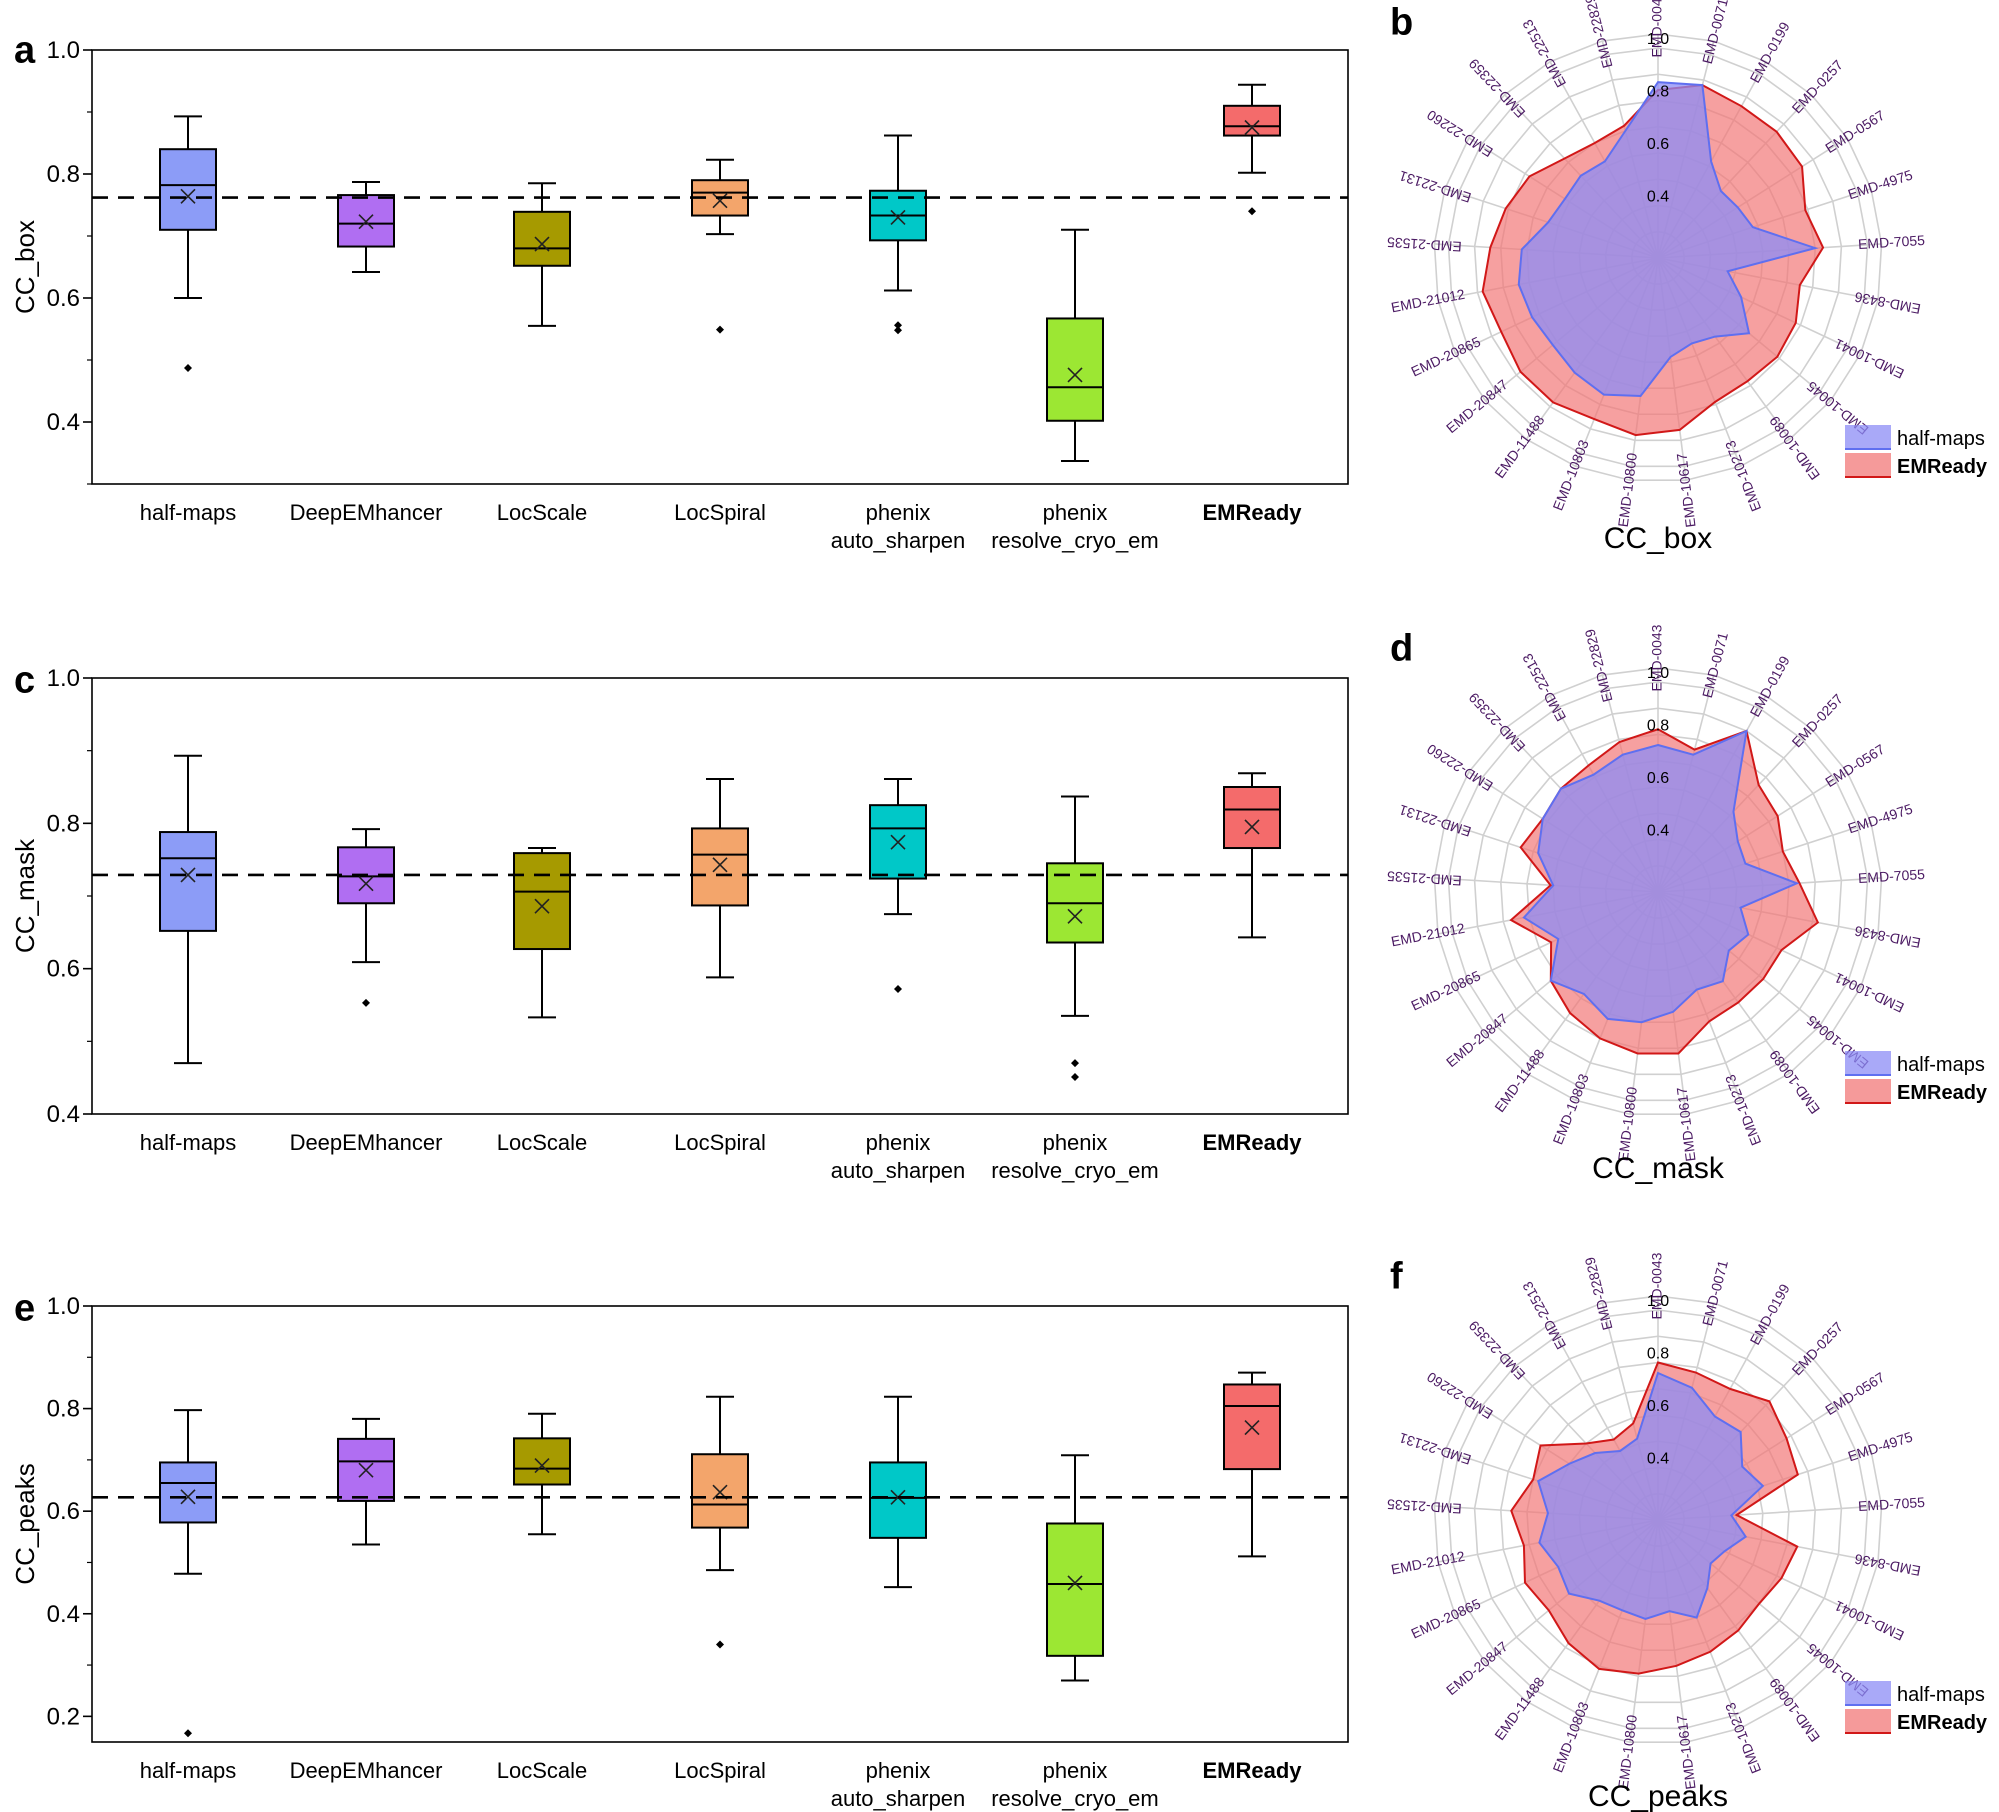 This screenshot has width=1999, height=1812. What do you see at coordinates (1658, 1406) in the screenshot?
I see `radar-tick-label: 0.6` at bounding box center [1658, 1406].